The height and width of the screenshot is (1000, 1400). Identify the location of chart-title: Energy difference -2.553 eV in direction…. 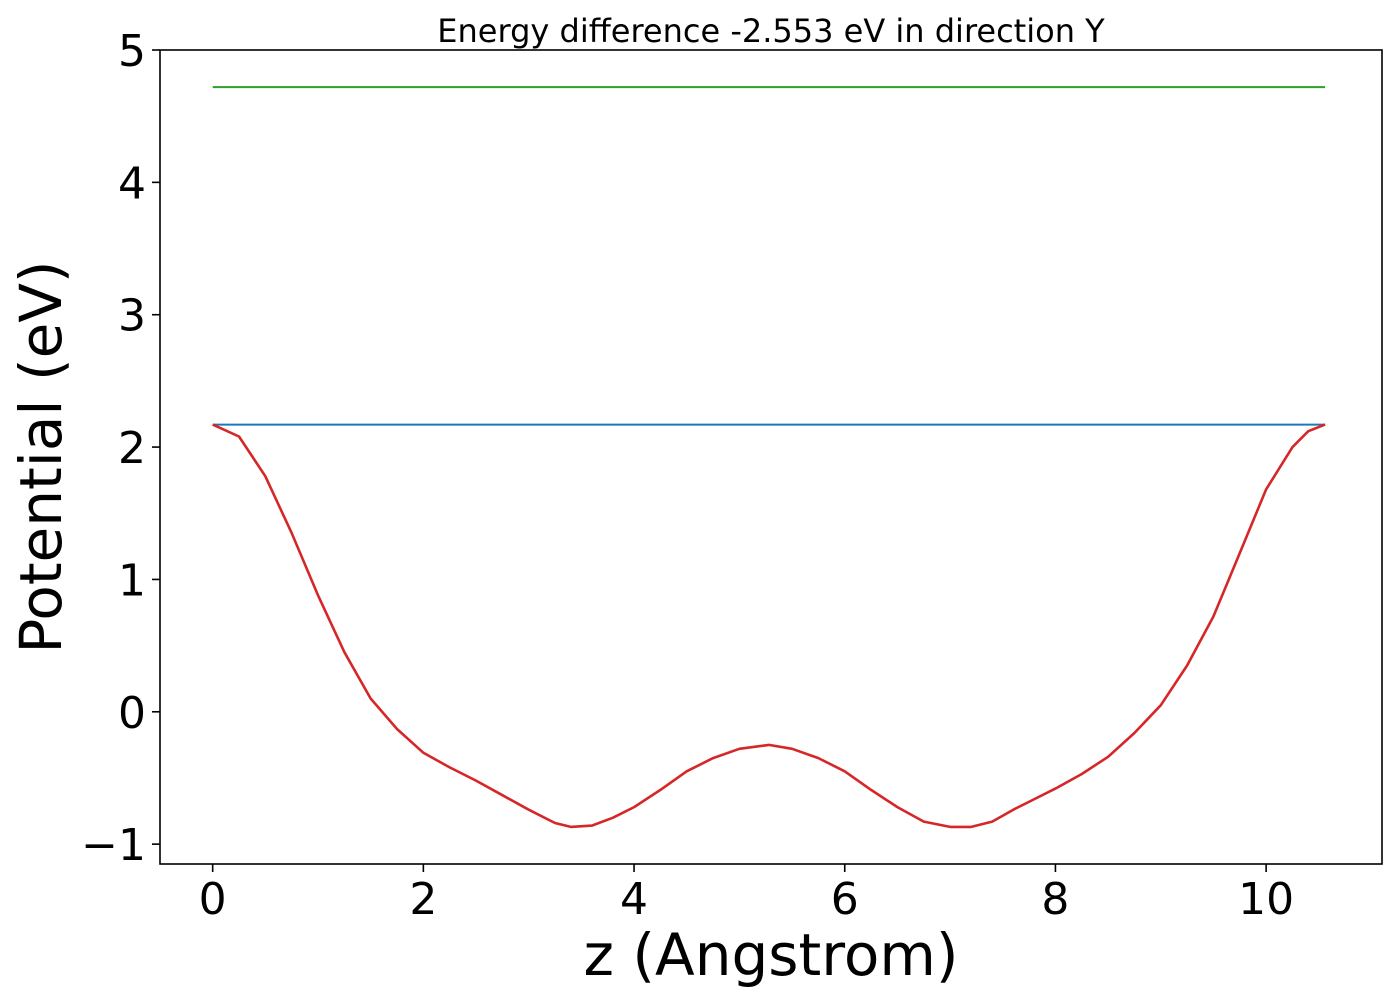
(771, 31).